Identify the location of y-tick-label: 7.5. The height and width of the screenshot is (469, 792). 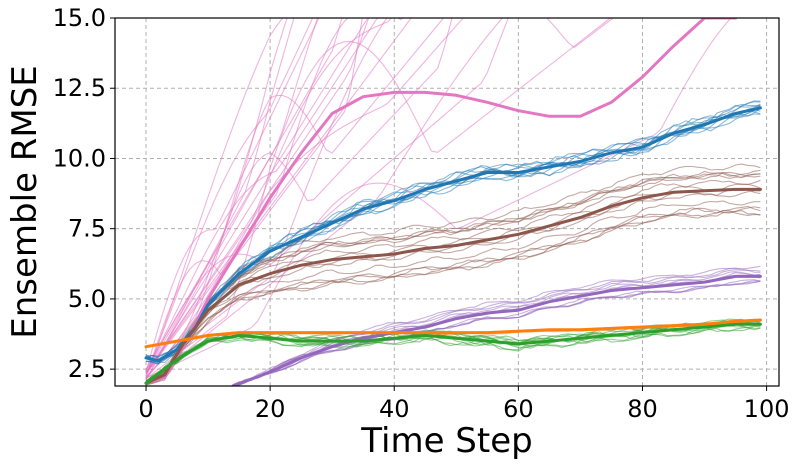
(87, 229).